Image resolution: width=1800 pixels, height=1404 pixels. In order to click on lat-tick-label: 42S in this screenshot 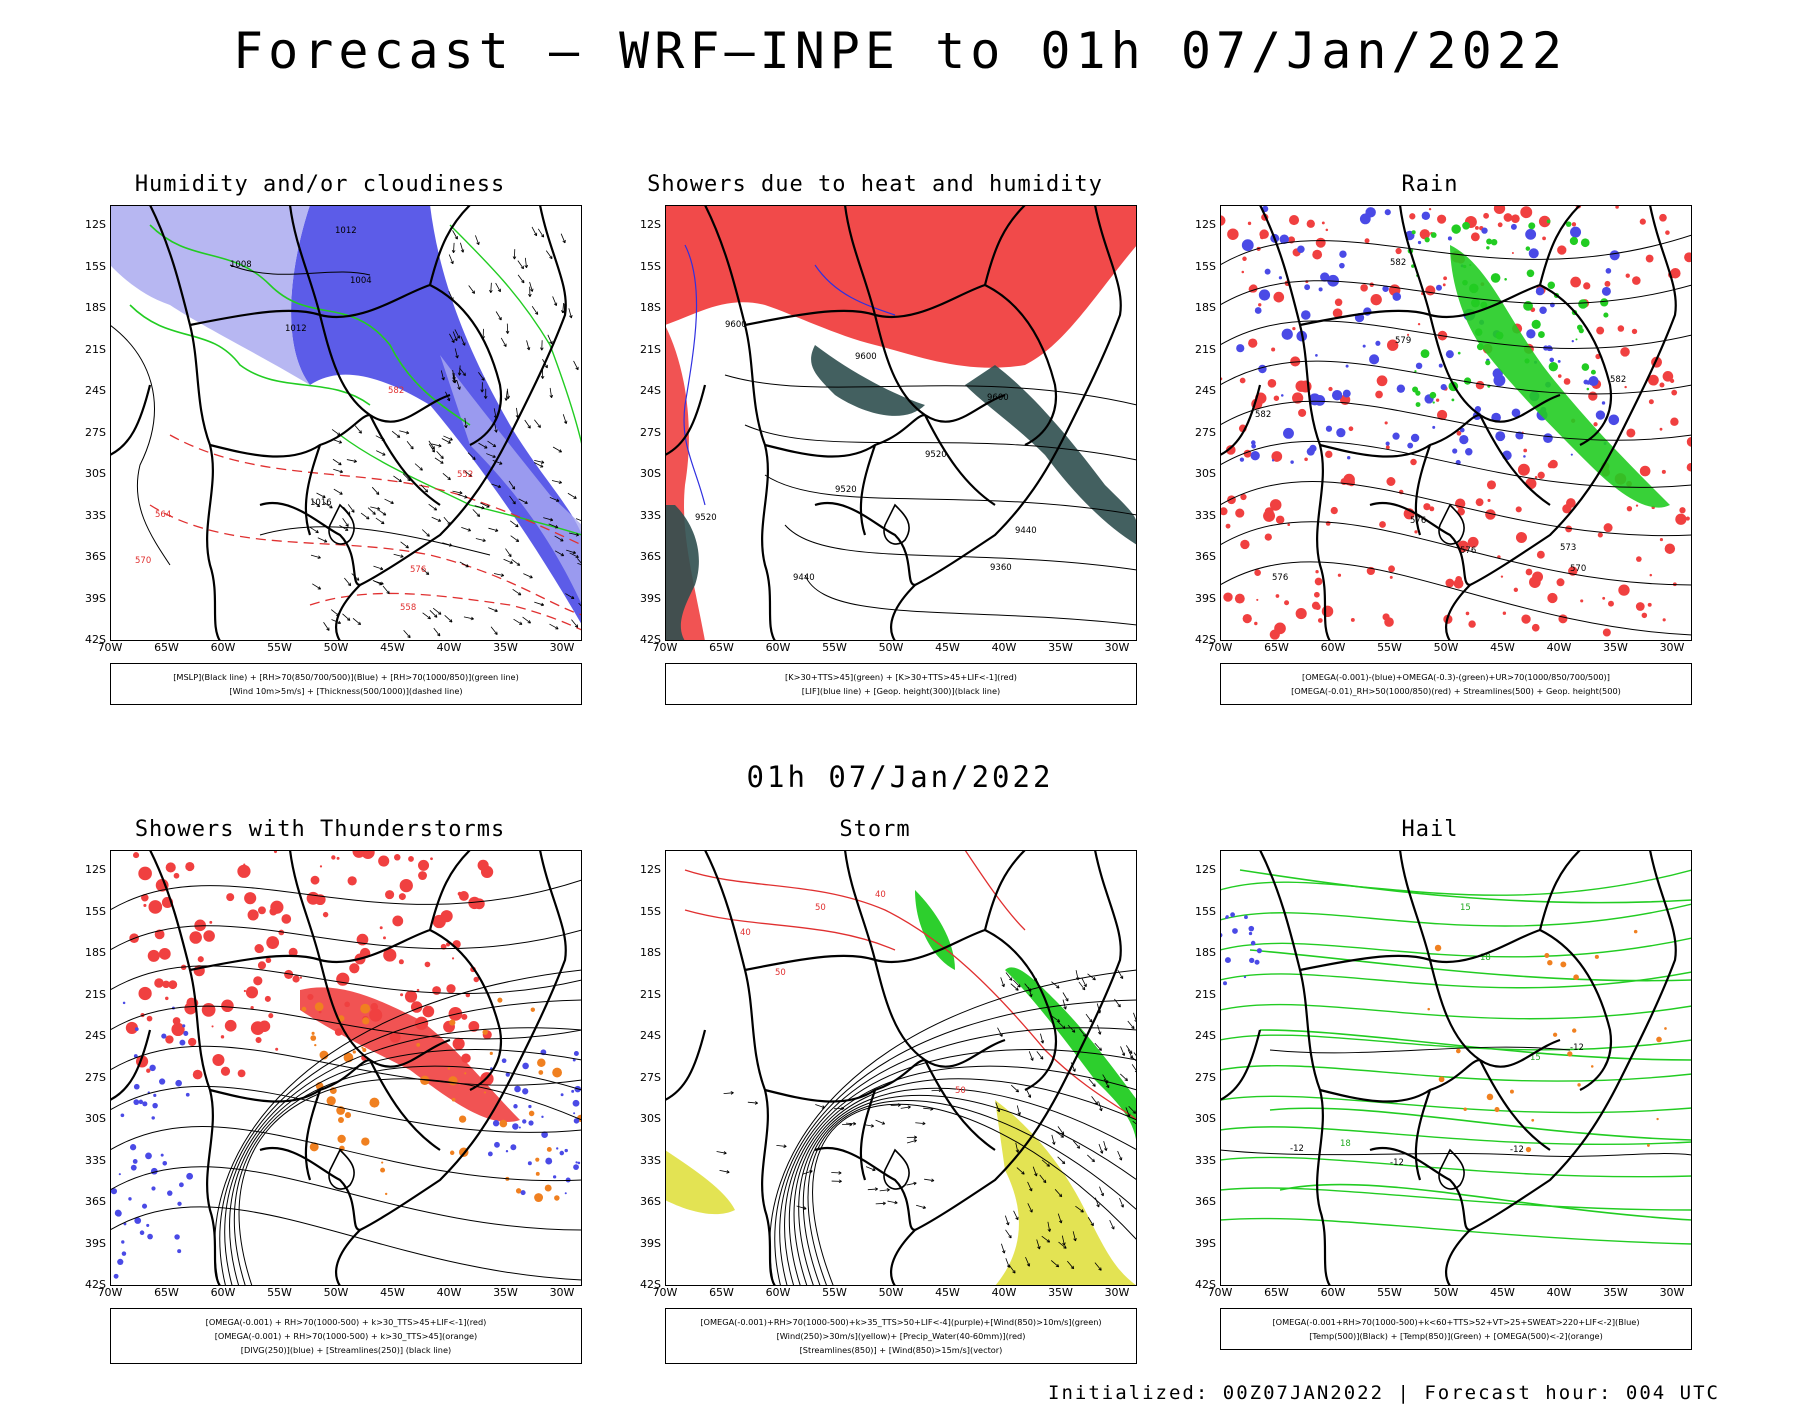, I will do `click(650, 1284)`.